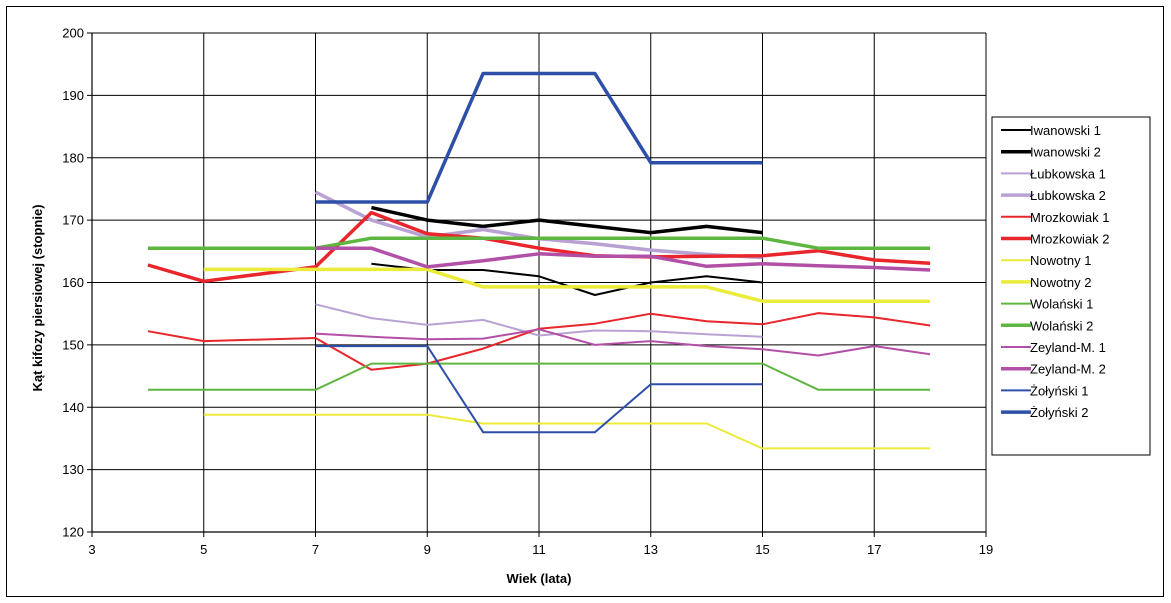 The image size is (1171, 603). What do you see at coordinates (762, 549) in the screenshot?
I see `x-tick-label: 15` at bounding box center [762, 549].